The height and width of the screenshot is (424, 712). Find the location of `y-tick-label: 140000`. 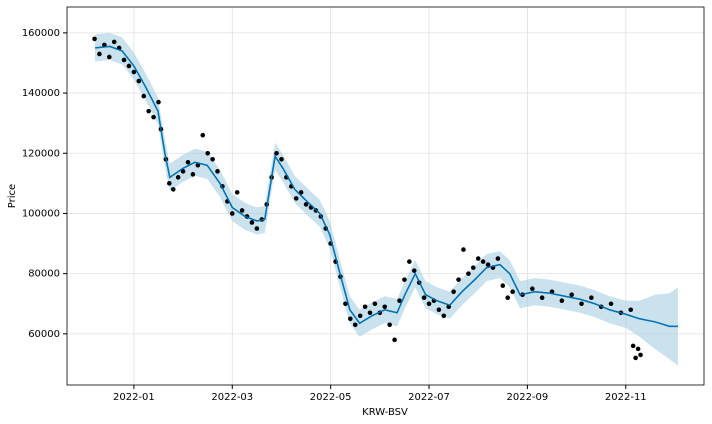

y-tick-label: 140000 is located at coordinates (41, 93).